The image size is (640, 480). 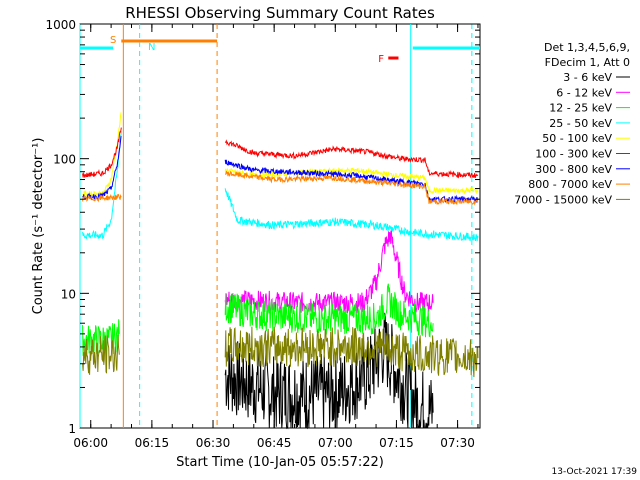 I want to click on legend-label-7: 800 - 7000 keV, so click(x=570, y=184).